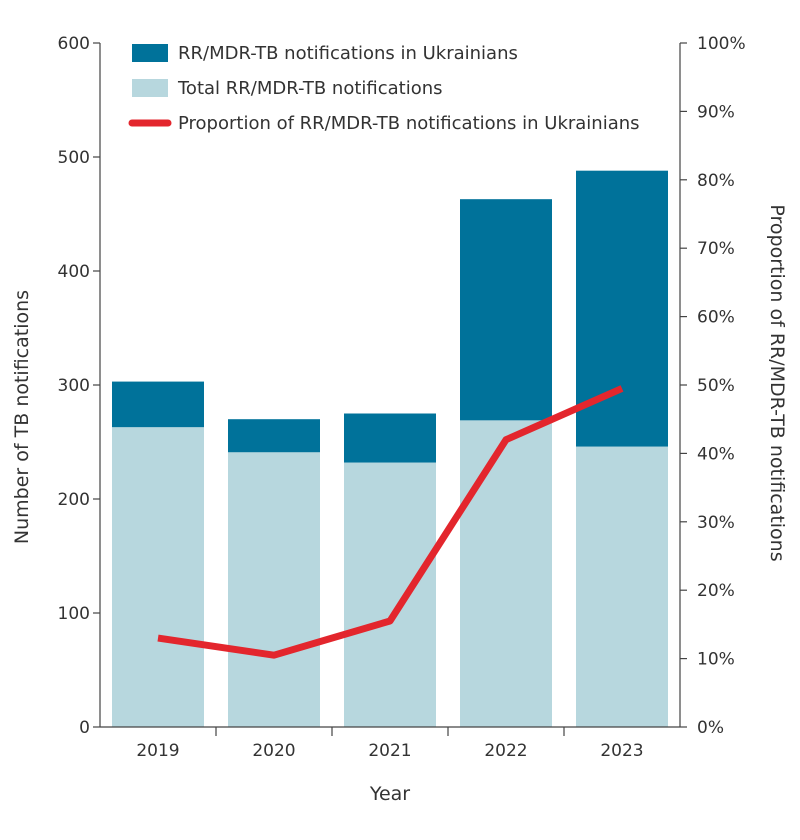  I want to click on y-tick-label: 300, so click(74, 386).